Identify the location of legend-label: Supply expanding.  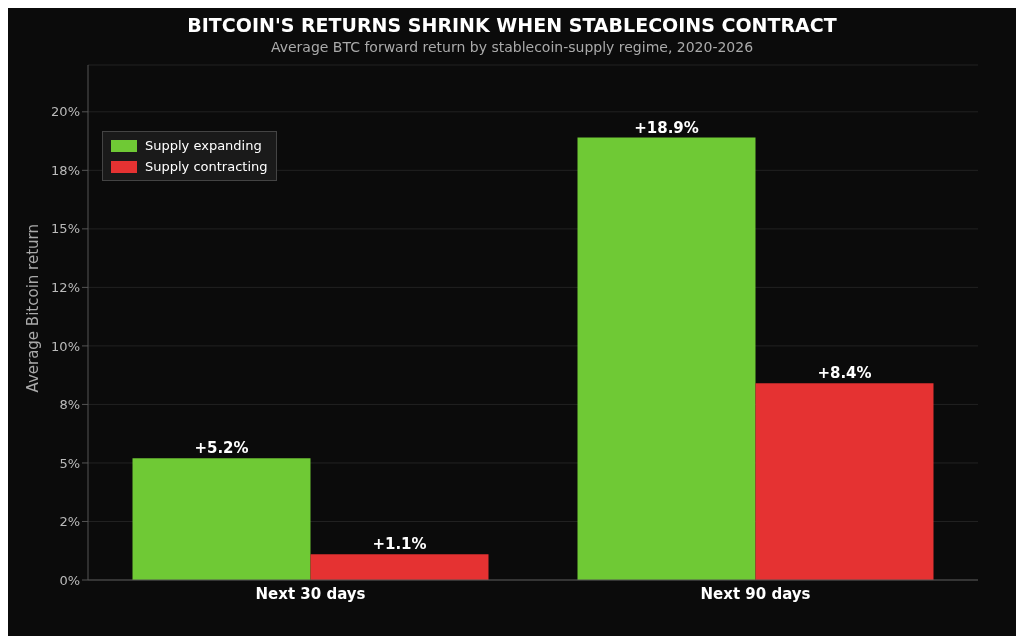
(203, 146).